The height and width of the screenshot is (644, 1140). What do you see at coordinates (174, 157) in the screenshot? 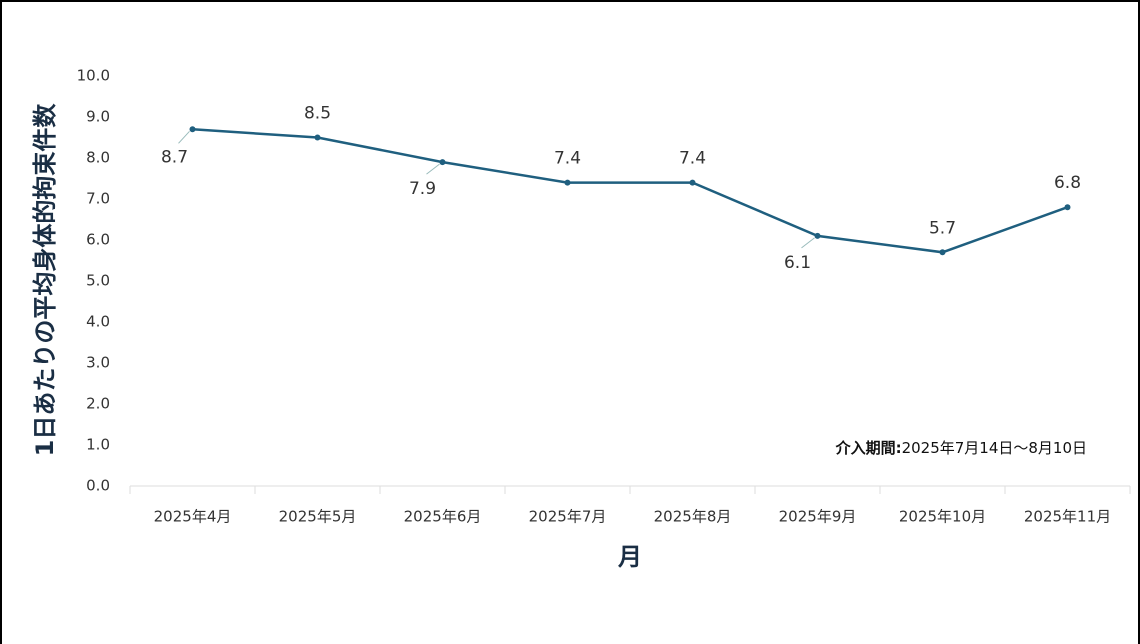
I see `data-label: 8.7` at bounding box center [174, 157].